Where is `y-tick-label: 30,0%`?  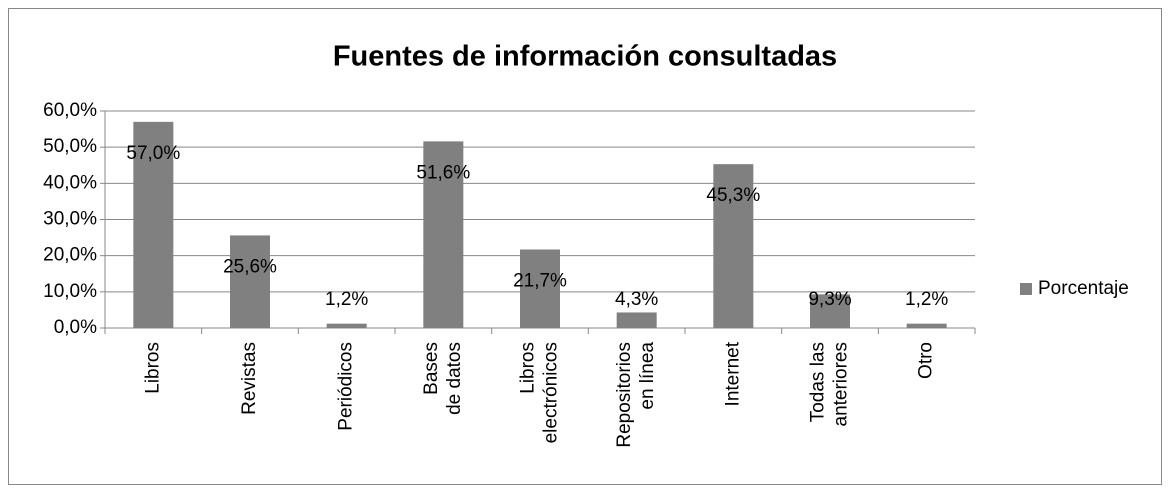
y-tick-label: 30,0% is located at coordinates (70, 219).